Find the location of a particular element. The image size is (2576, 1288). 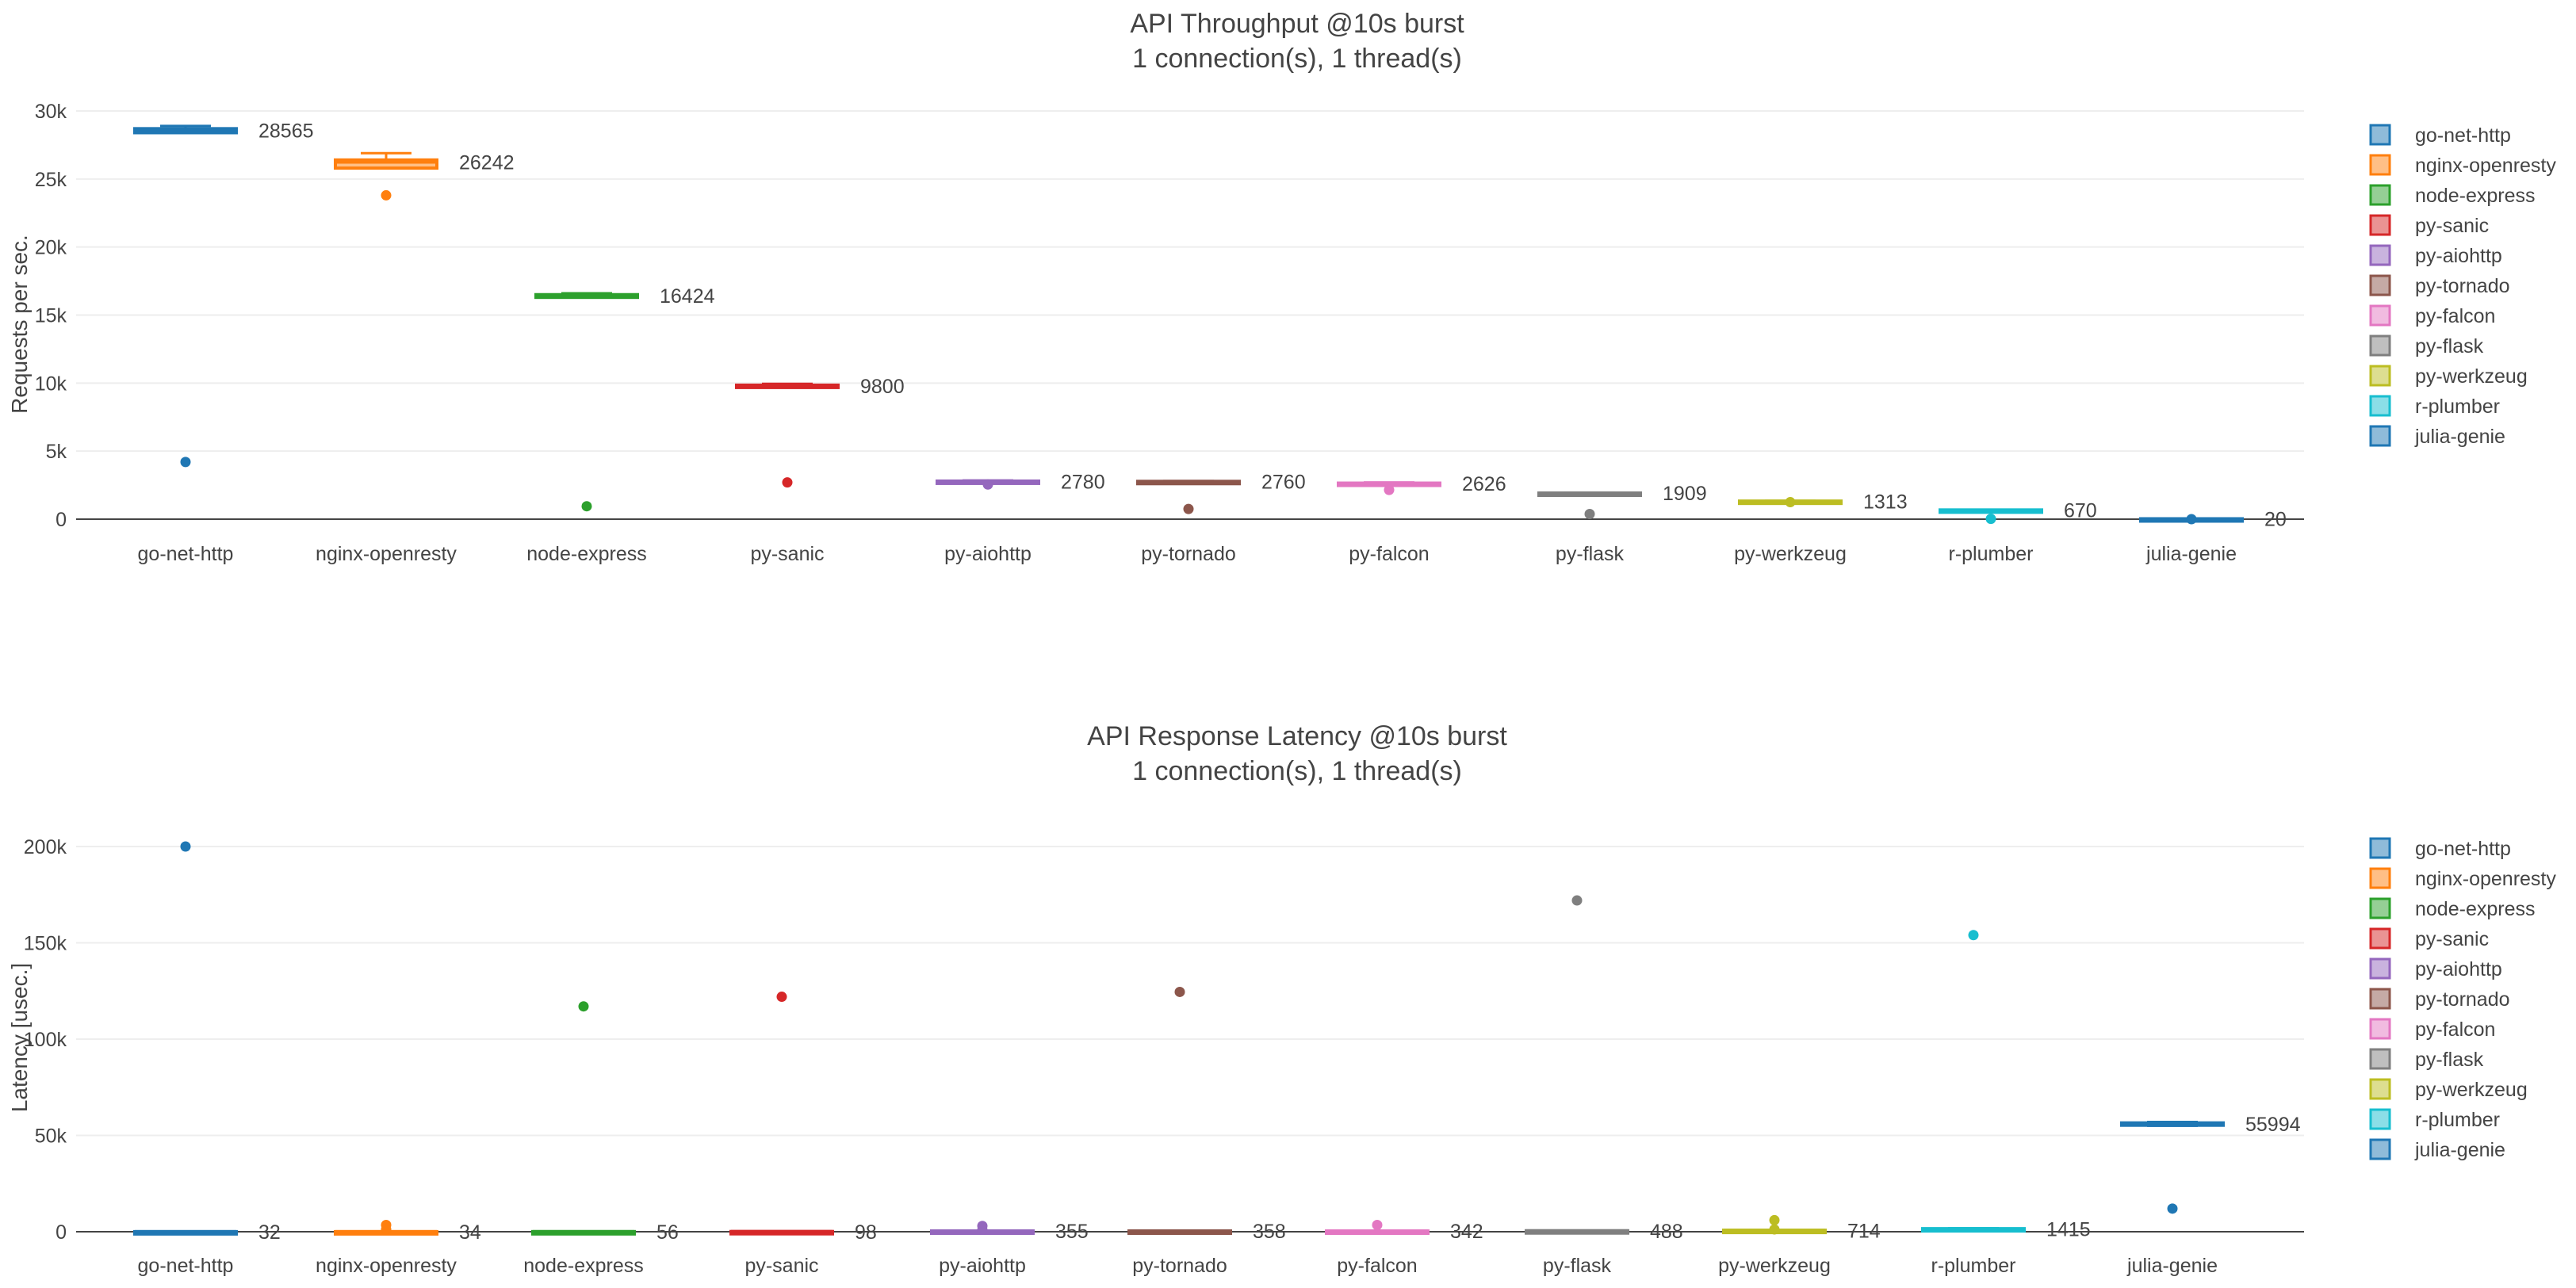

latency-title: API Response Latency @10s burst is located at coordinates (1297, 736).